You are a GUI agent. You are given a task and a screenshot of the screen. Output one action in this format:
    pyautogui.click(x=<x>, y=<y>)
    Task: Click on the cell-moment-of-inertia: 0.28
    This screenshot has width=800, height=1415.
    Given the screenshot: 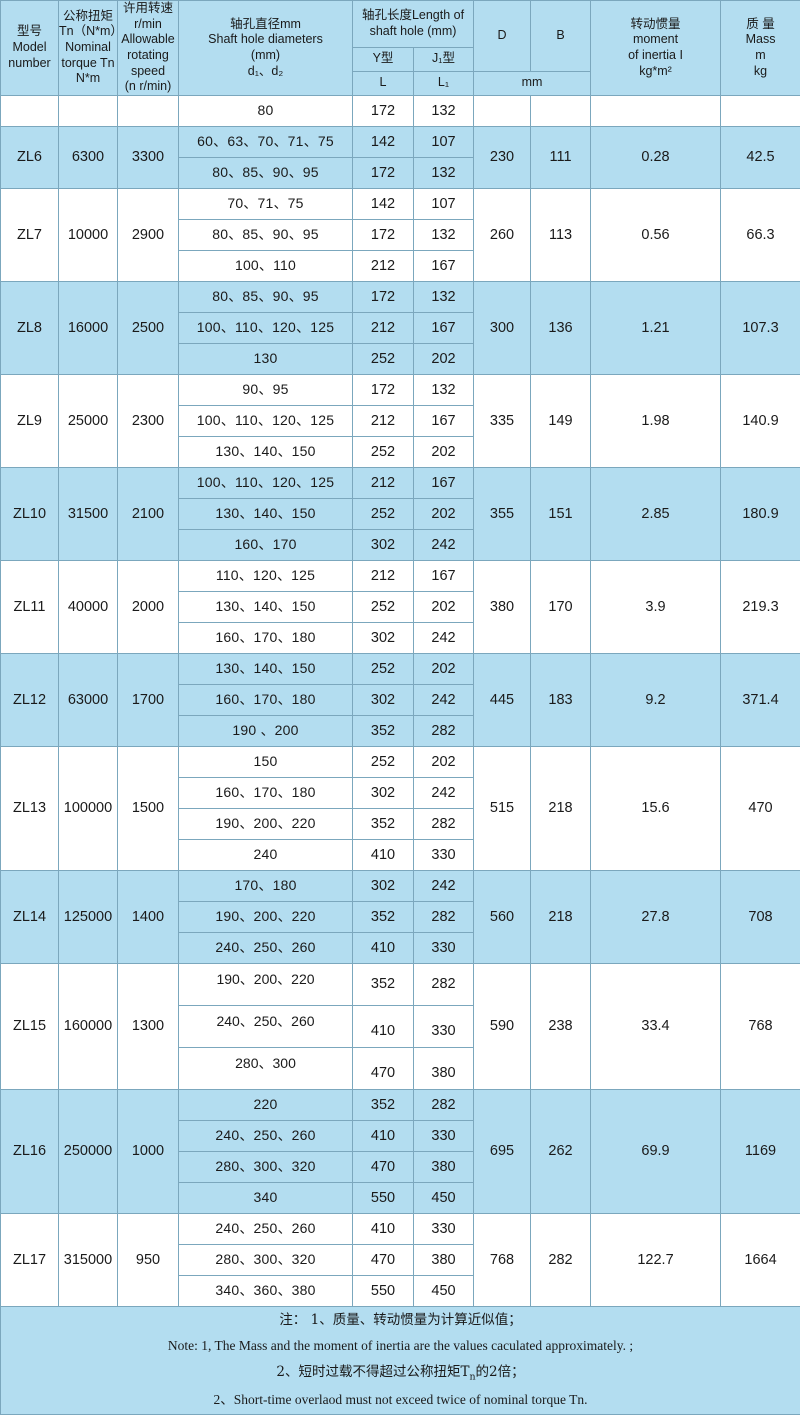 What is the action you would take?
    pyautogui.click(x=656, y=157)
    